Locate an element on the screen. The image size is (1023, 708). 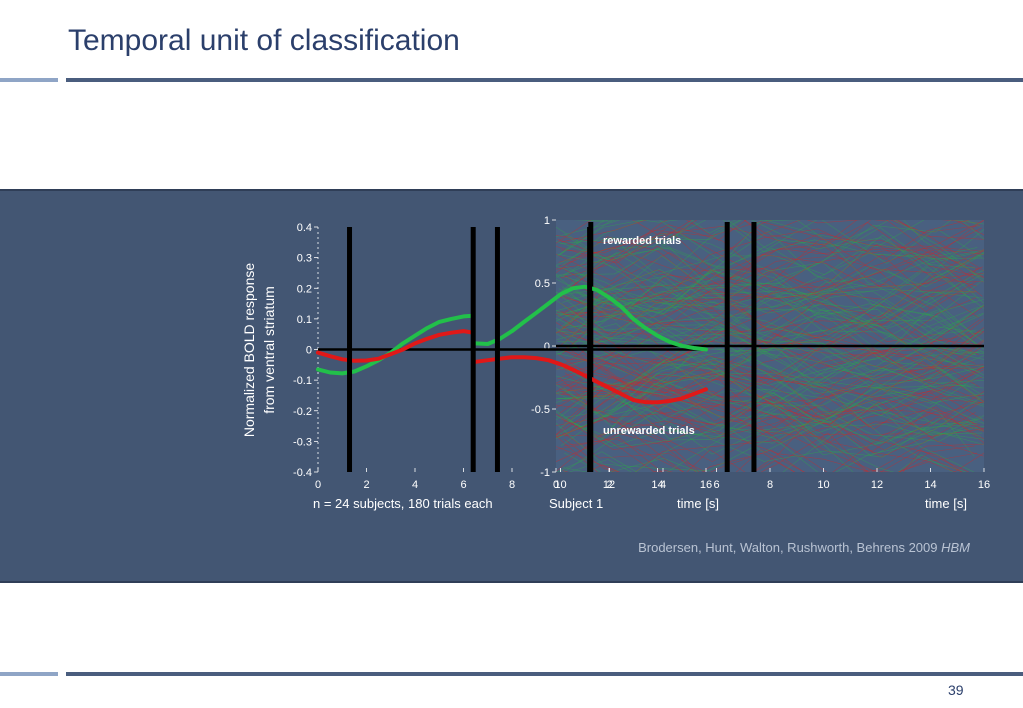
slide-title: Temporal unit of classification is located at coordinates (264, 40).